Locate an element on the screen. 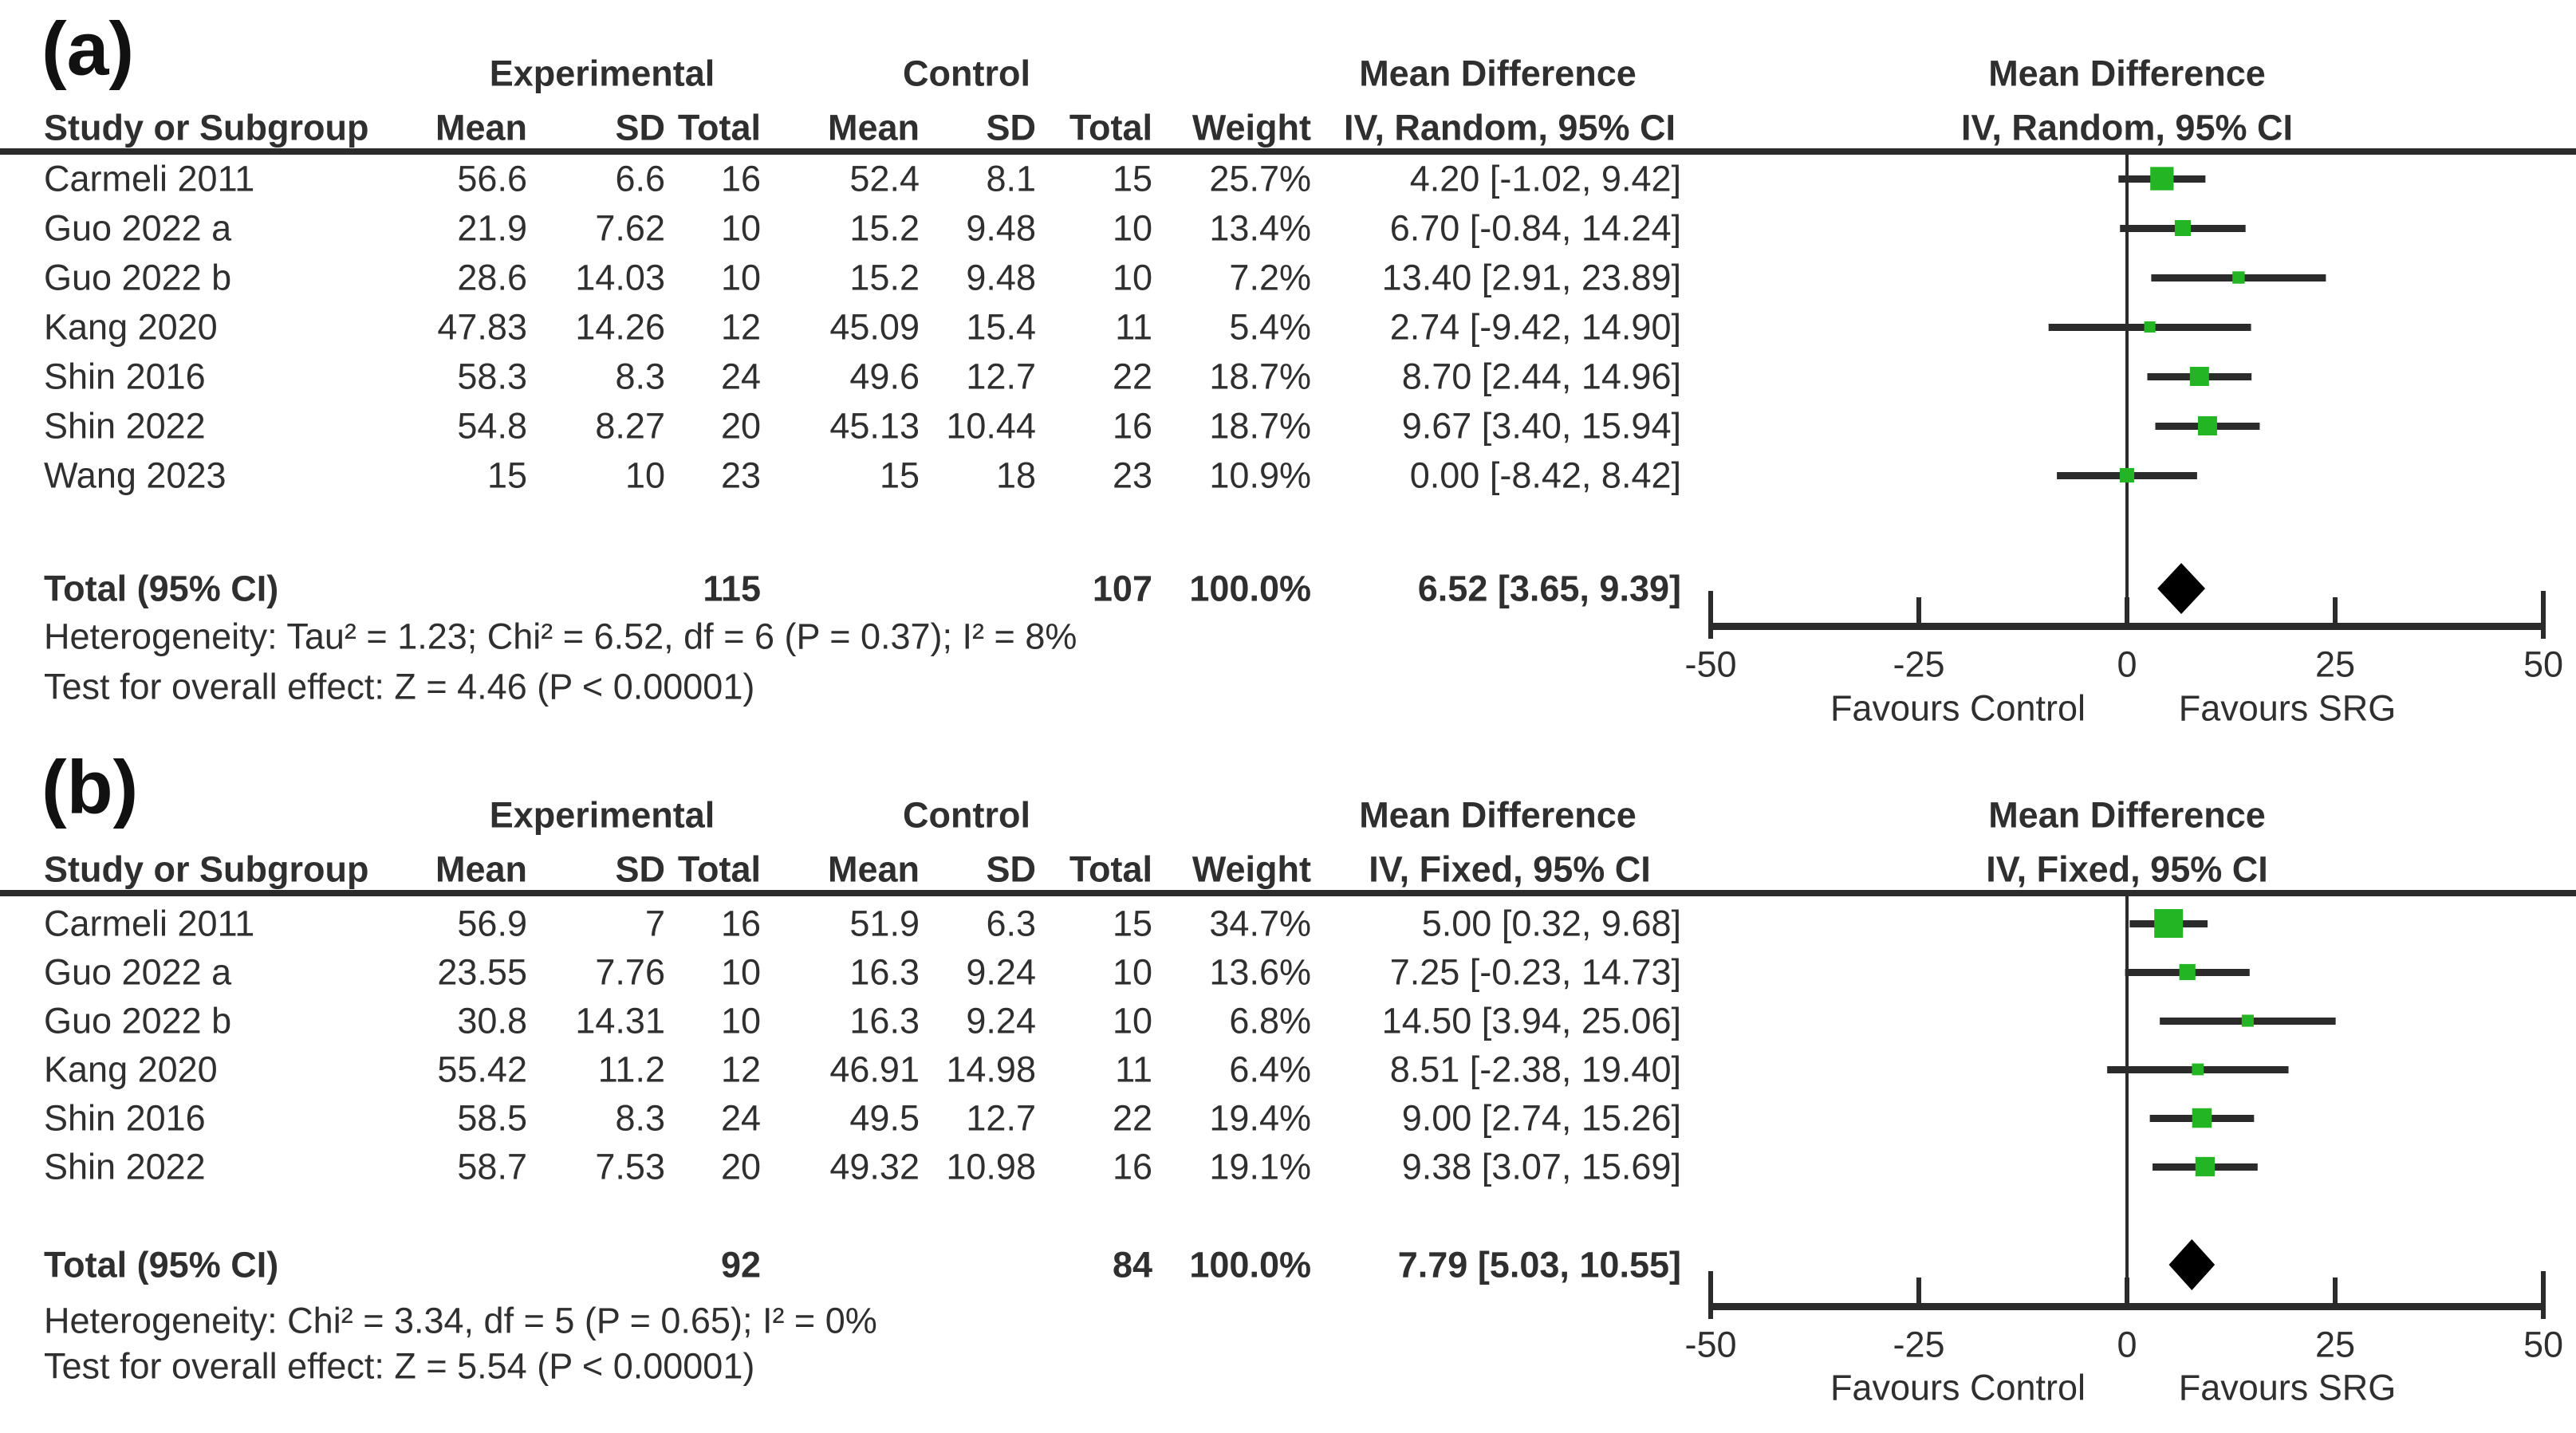 The image size is (2576, 1433). ci-text: 5.00 [0.32, 9.68] is located at coordinates (1551, 923).